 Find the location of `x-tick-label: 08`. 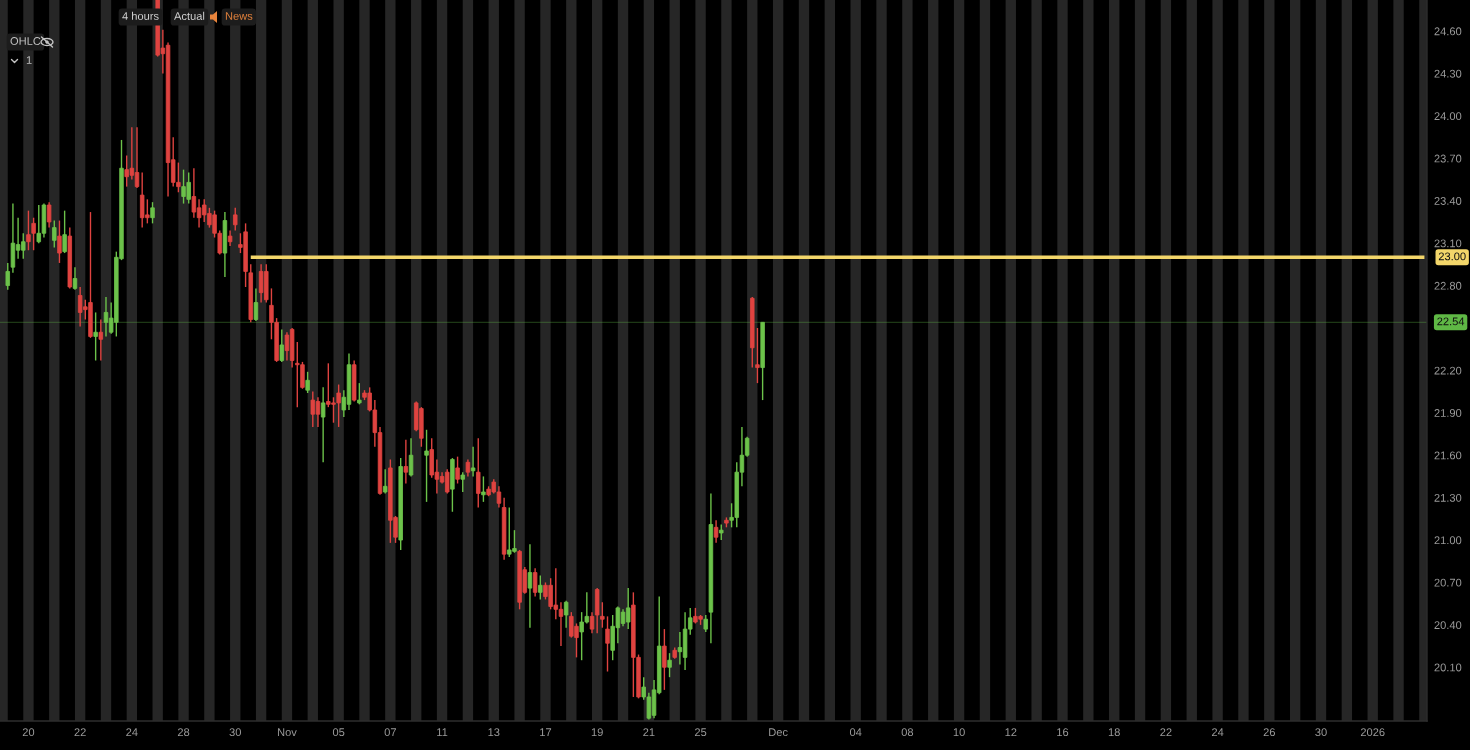

x-tick-label: 08 is located at coordinates (907, 732).